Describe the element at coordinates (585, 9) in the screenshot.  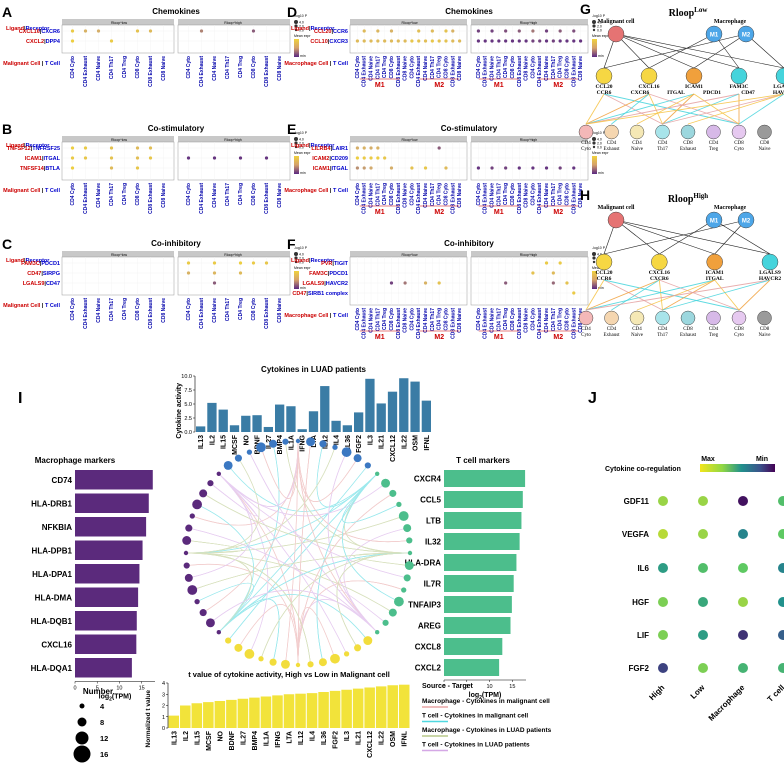
I see `panel-letter: G` at that location.